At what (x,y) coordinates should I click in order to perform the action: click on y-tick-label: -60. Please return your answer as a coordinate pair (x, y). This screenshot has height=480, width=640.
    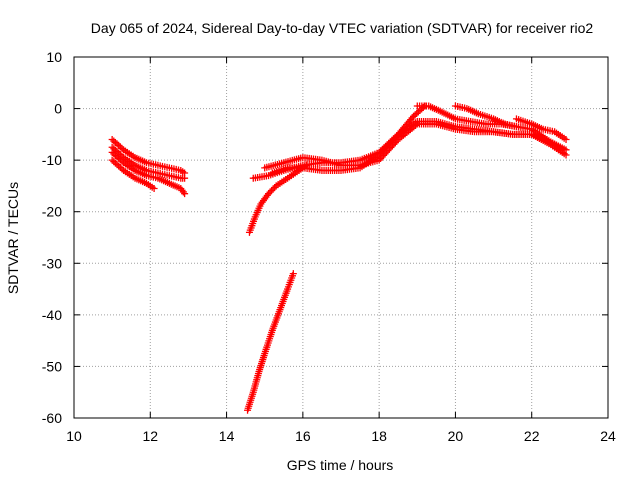
    Looking at the image, I should click on (52, 418).